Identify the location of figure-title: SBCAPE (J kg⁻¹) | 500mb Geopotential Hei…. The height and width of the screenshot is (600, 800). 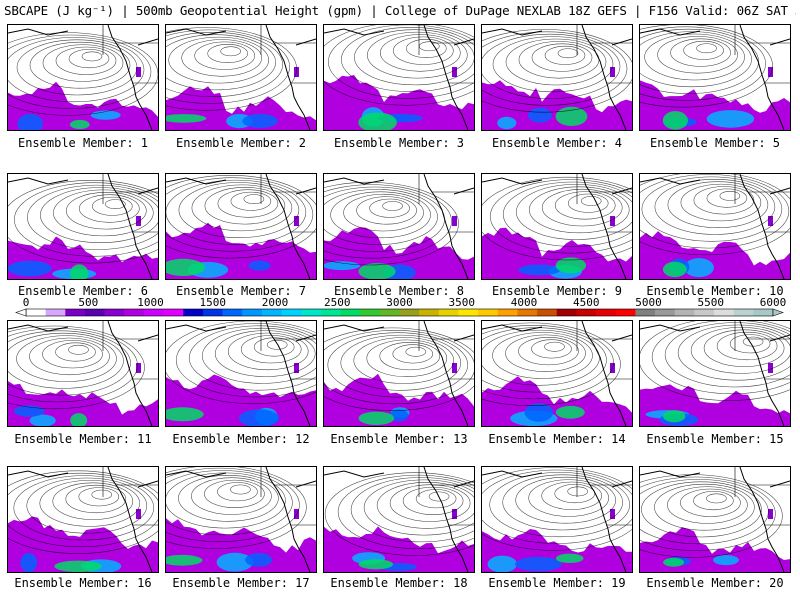
(400, 10).